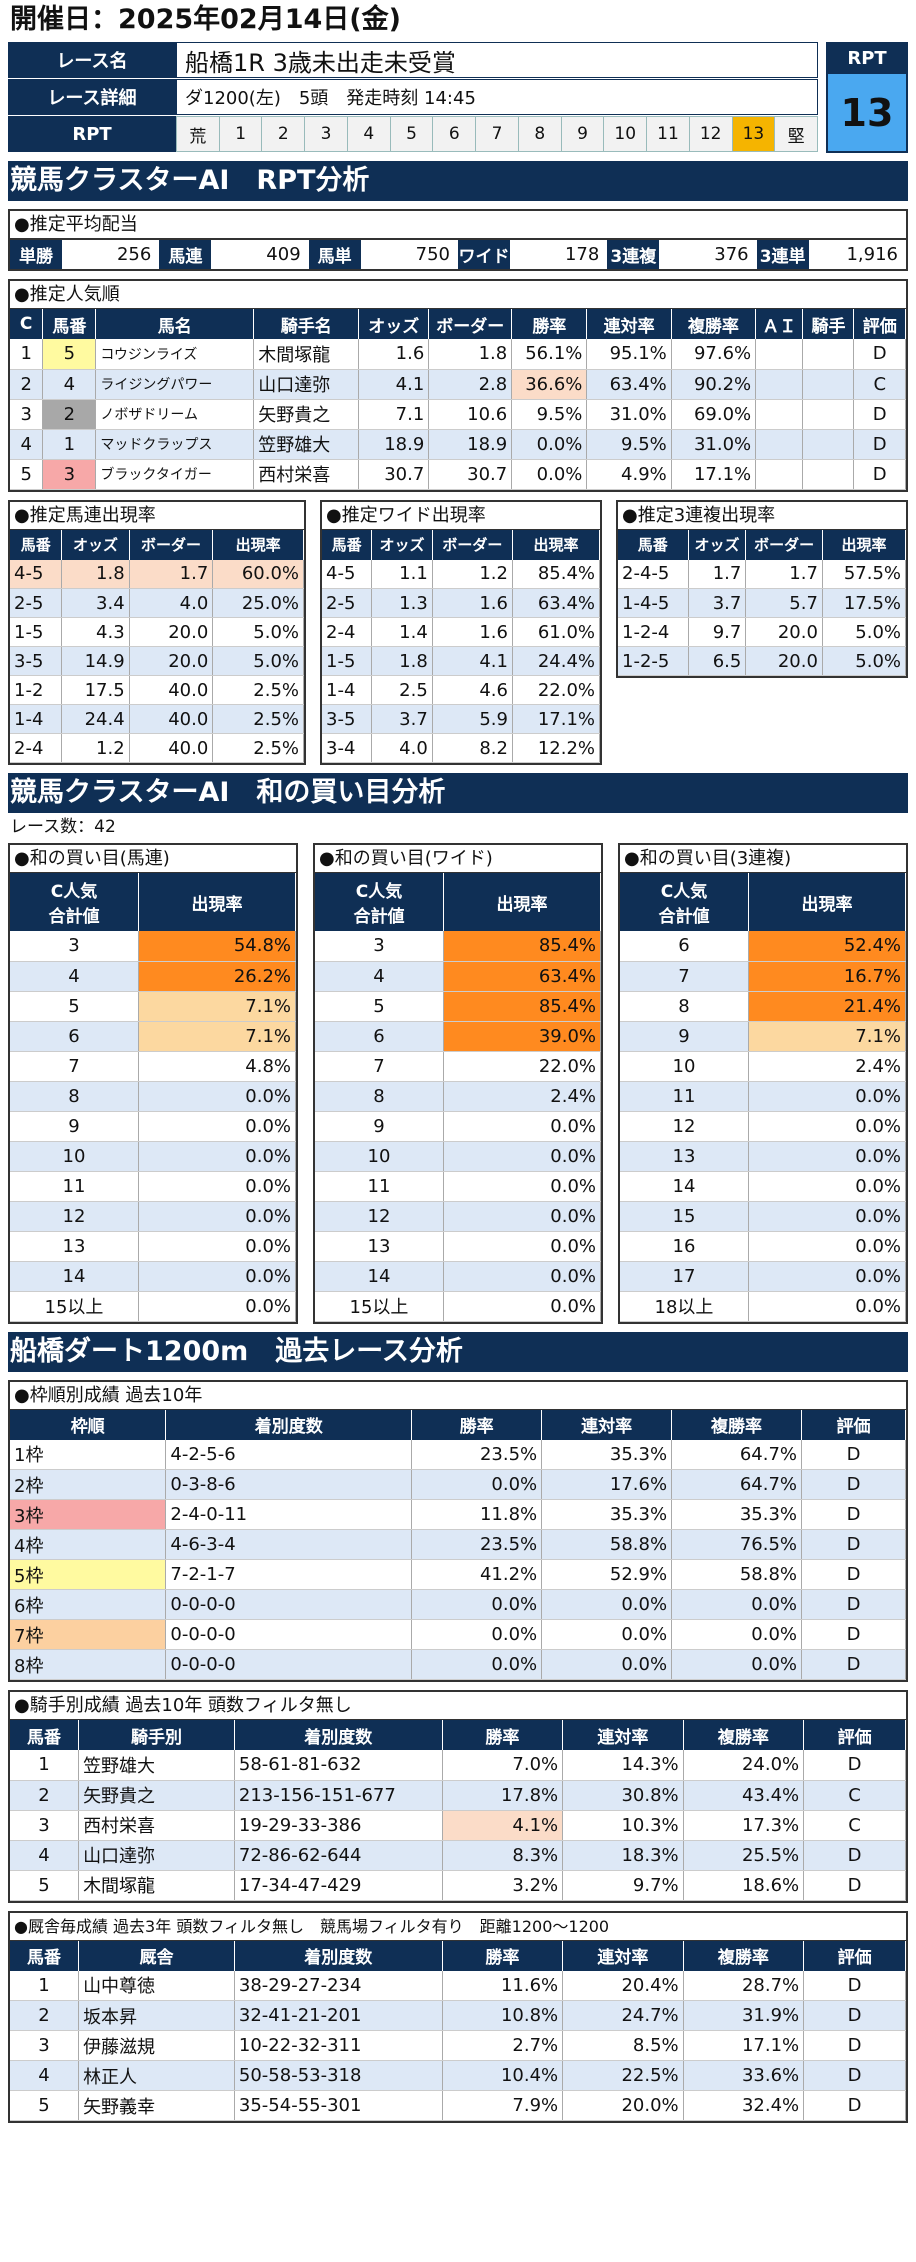 The image size is (916, 2262). Describe the element at coordinates (483, 254) in the screenshot. I see `payout-label: ワイド` at that location.